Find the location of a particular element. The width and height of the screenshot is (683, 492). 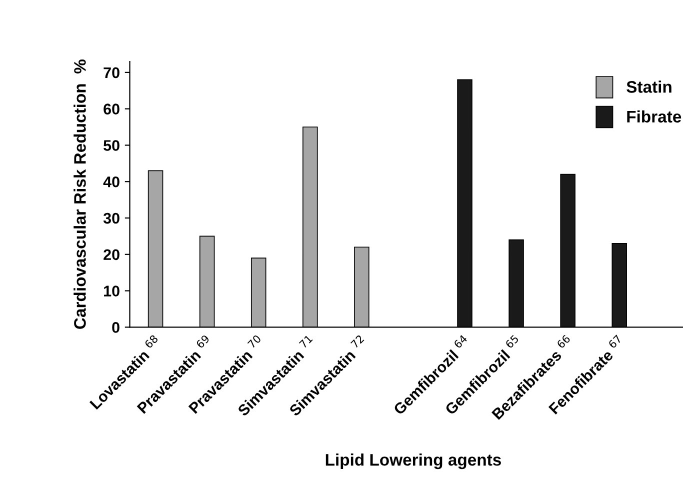

y-tick-label: 70 is located at coordinates (112, 72).